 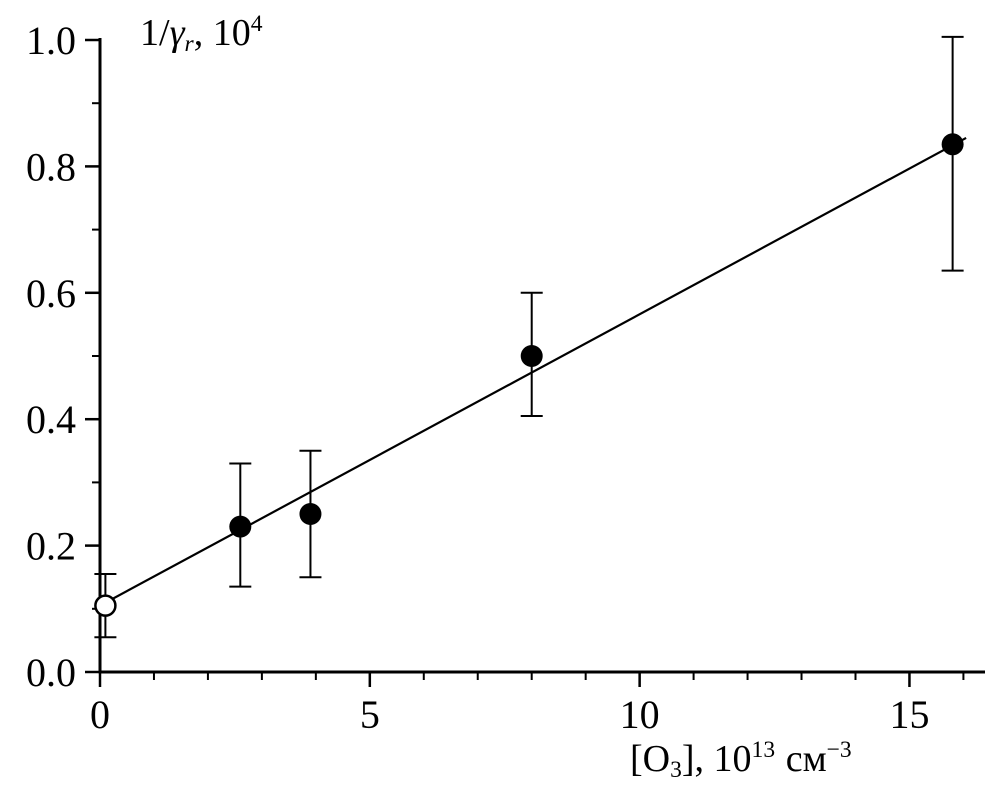 I want to click on y-tick-label: 0.8, so click(x=51, y=166).